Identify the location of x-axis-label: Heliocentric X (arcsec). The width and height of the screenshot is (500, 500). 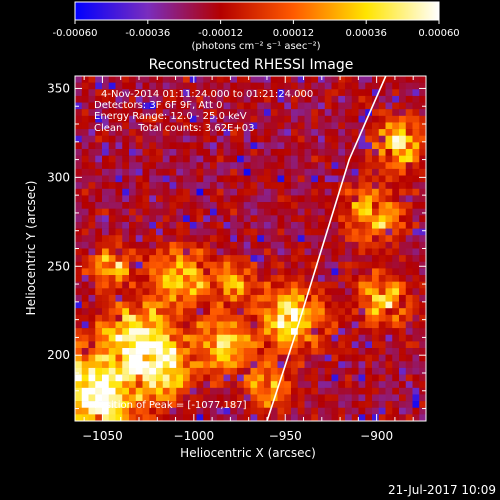
(248, 453).